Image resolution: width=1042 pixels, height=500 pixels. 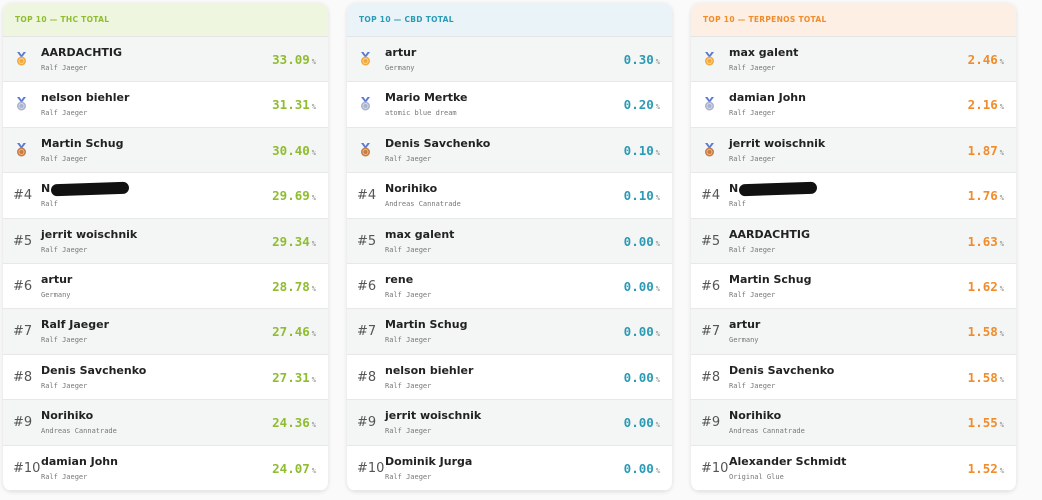 I want to click on leaderboard-row: #9 Norihiko Andreas Cannatrade 24.36%, so click(x=165, y=424).